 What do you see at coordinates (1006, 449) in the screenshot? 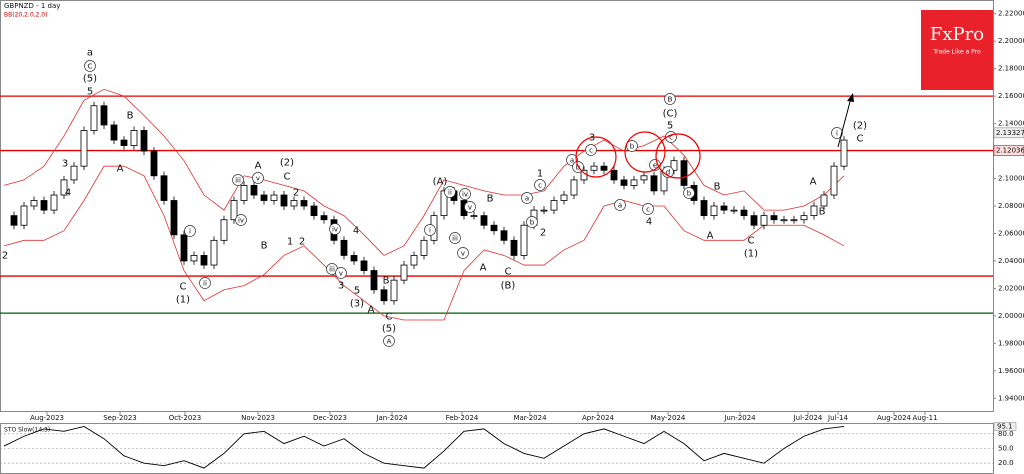
I see `osc-tick-label: 50.0` at bounding box center [1006, 449].